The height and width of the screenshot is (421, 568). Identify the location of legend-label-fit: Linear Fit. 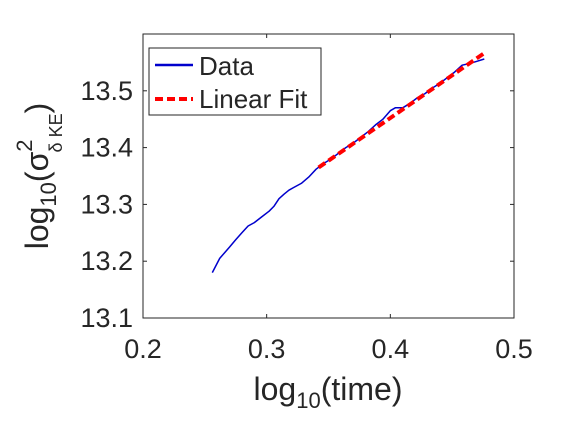
(253, 99).